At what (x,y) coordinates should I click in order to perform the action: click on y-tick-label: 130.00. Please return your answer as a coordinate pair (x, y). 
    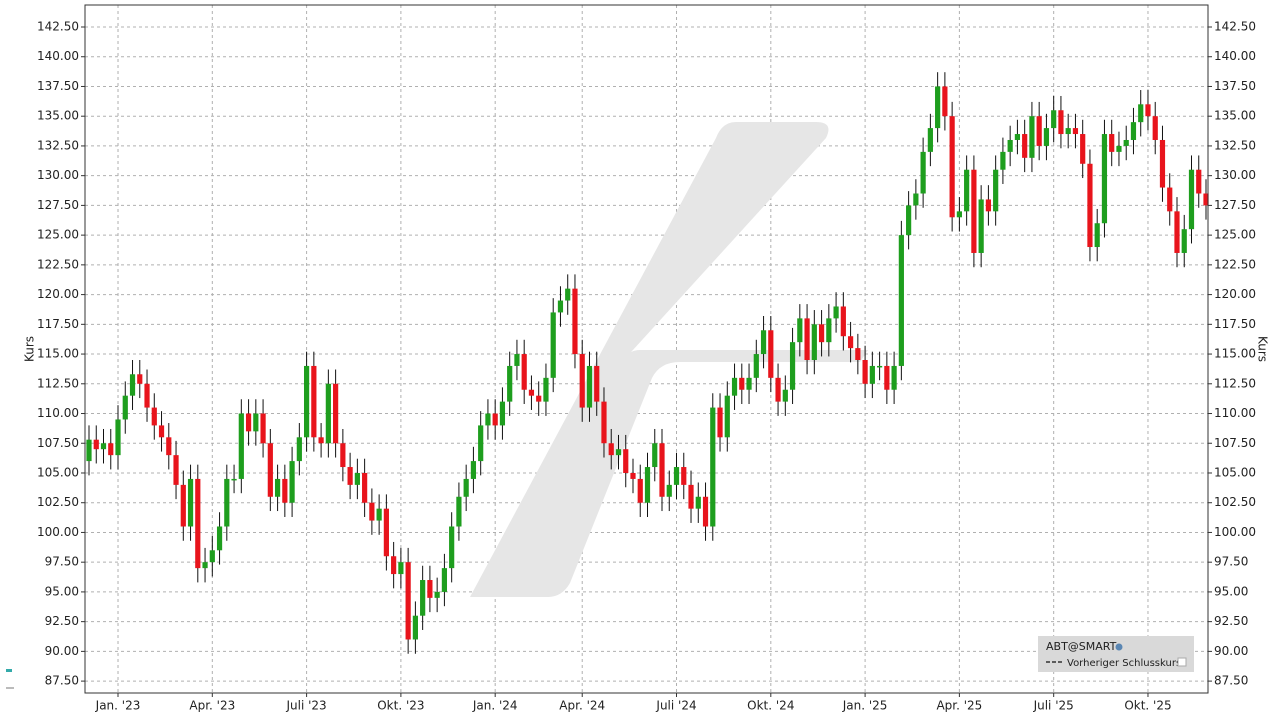
    Looking at the image, I should click on (58, 175).